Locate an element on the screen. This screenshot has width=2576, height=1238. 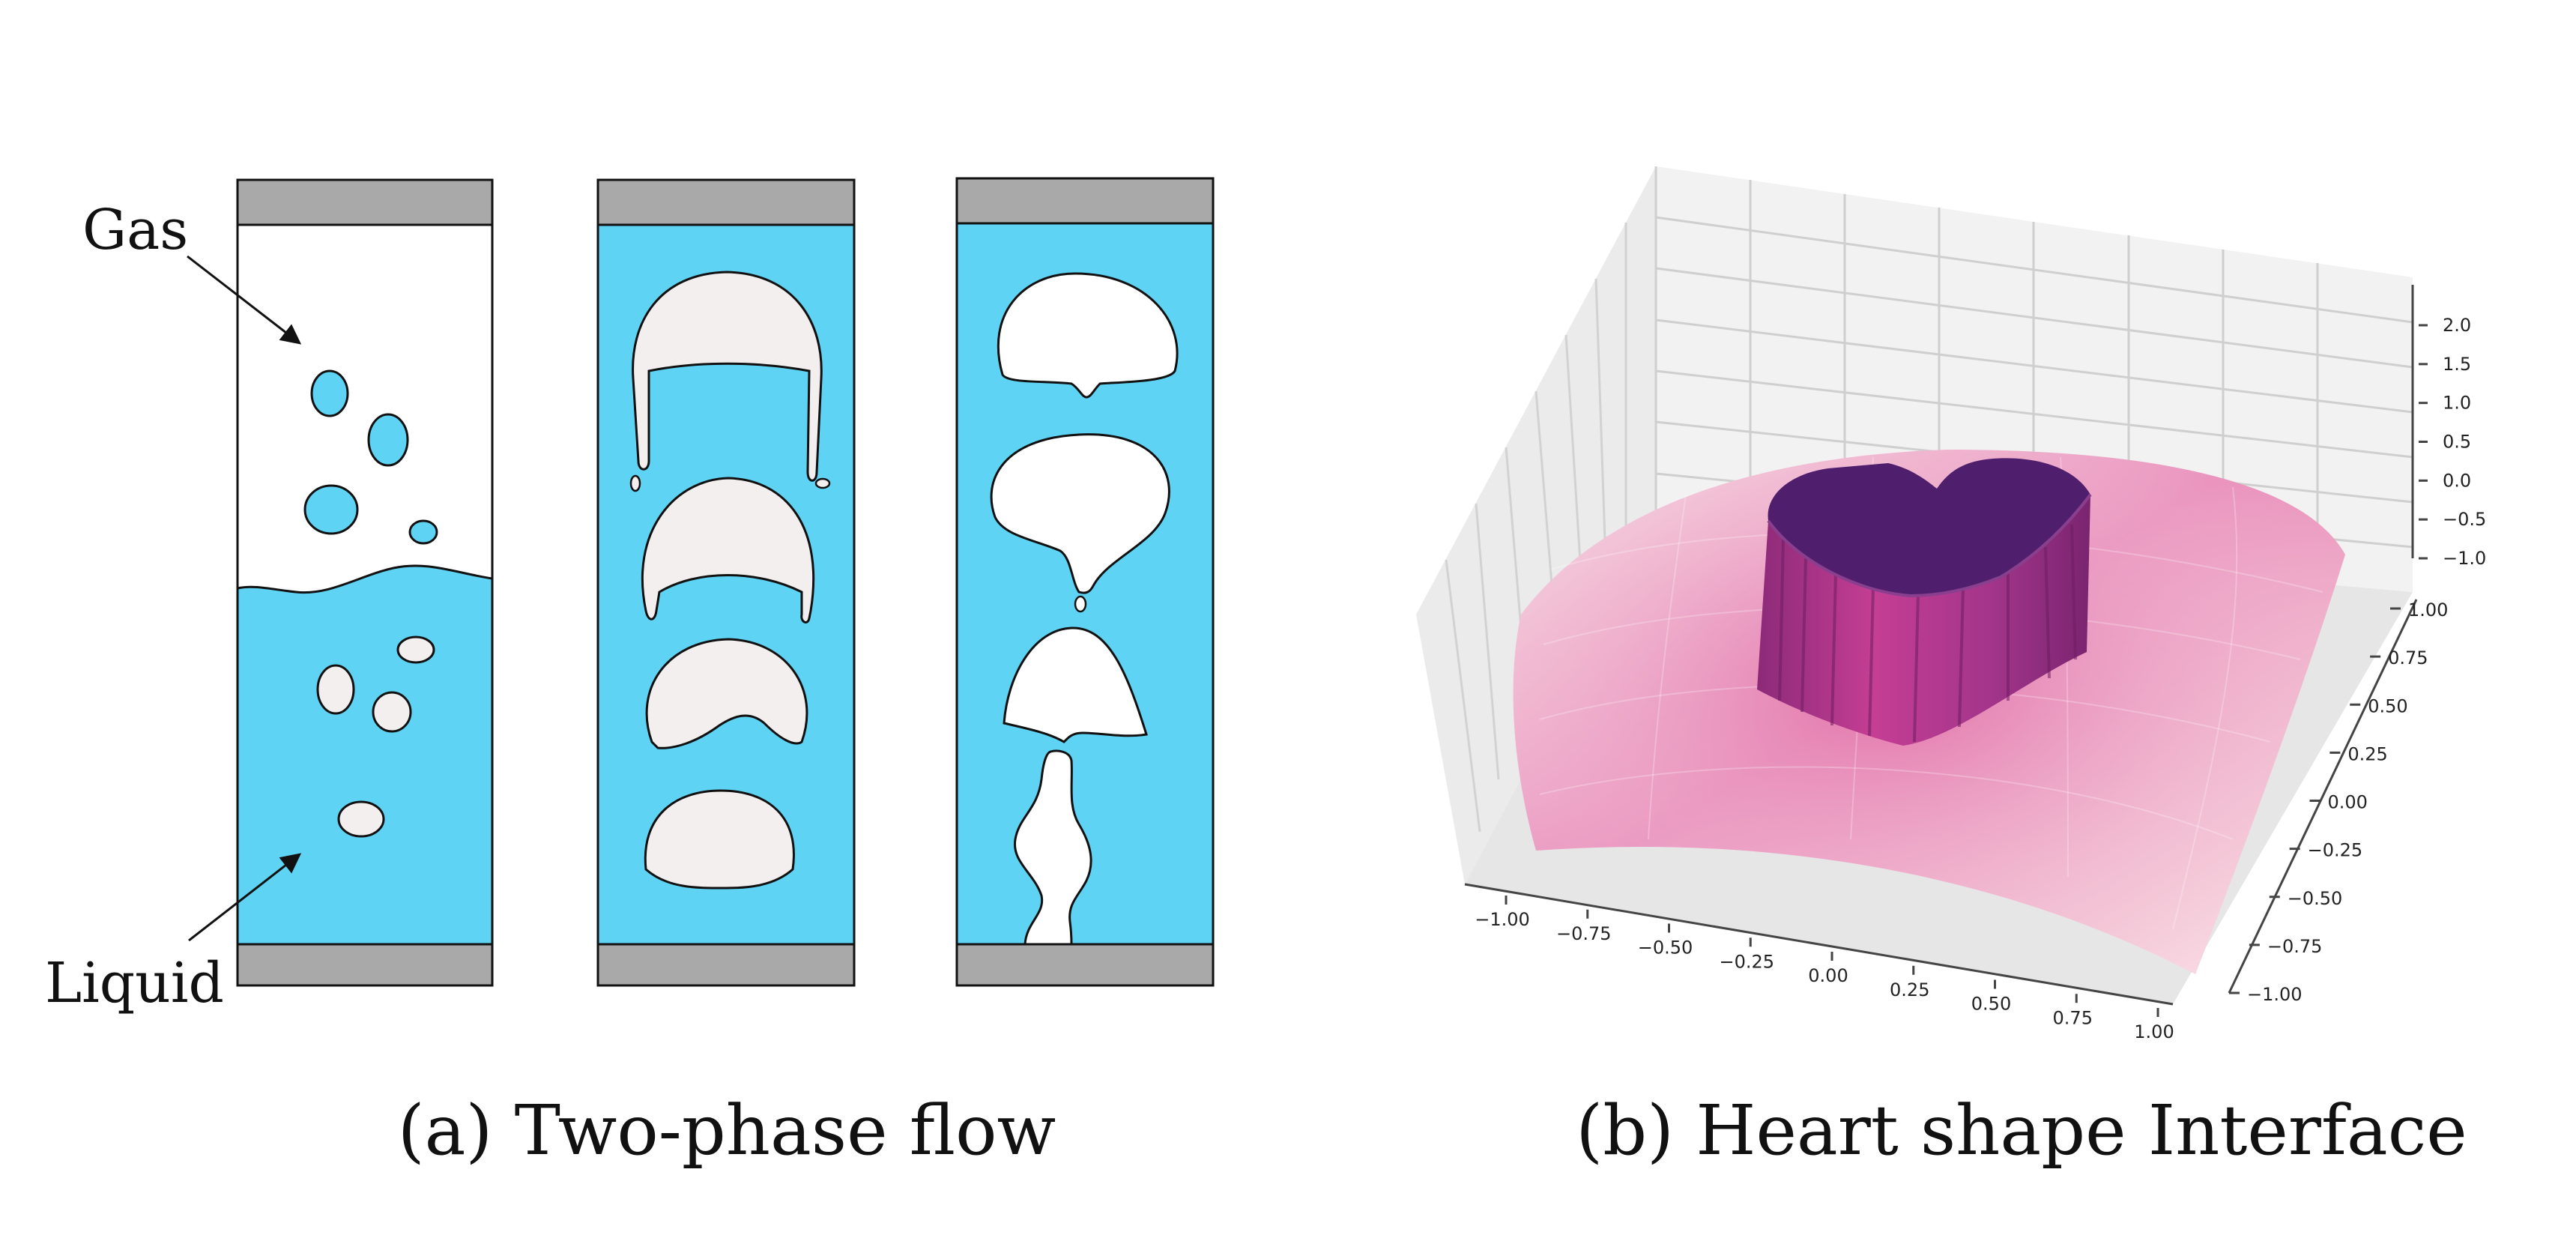
column-bubbly-flow is located at coordinates (365, 582).